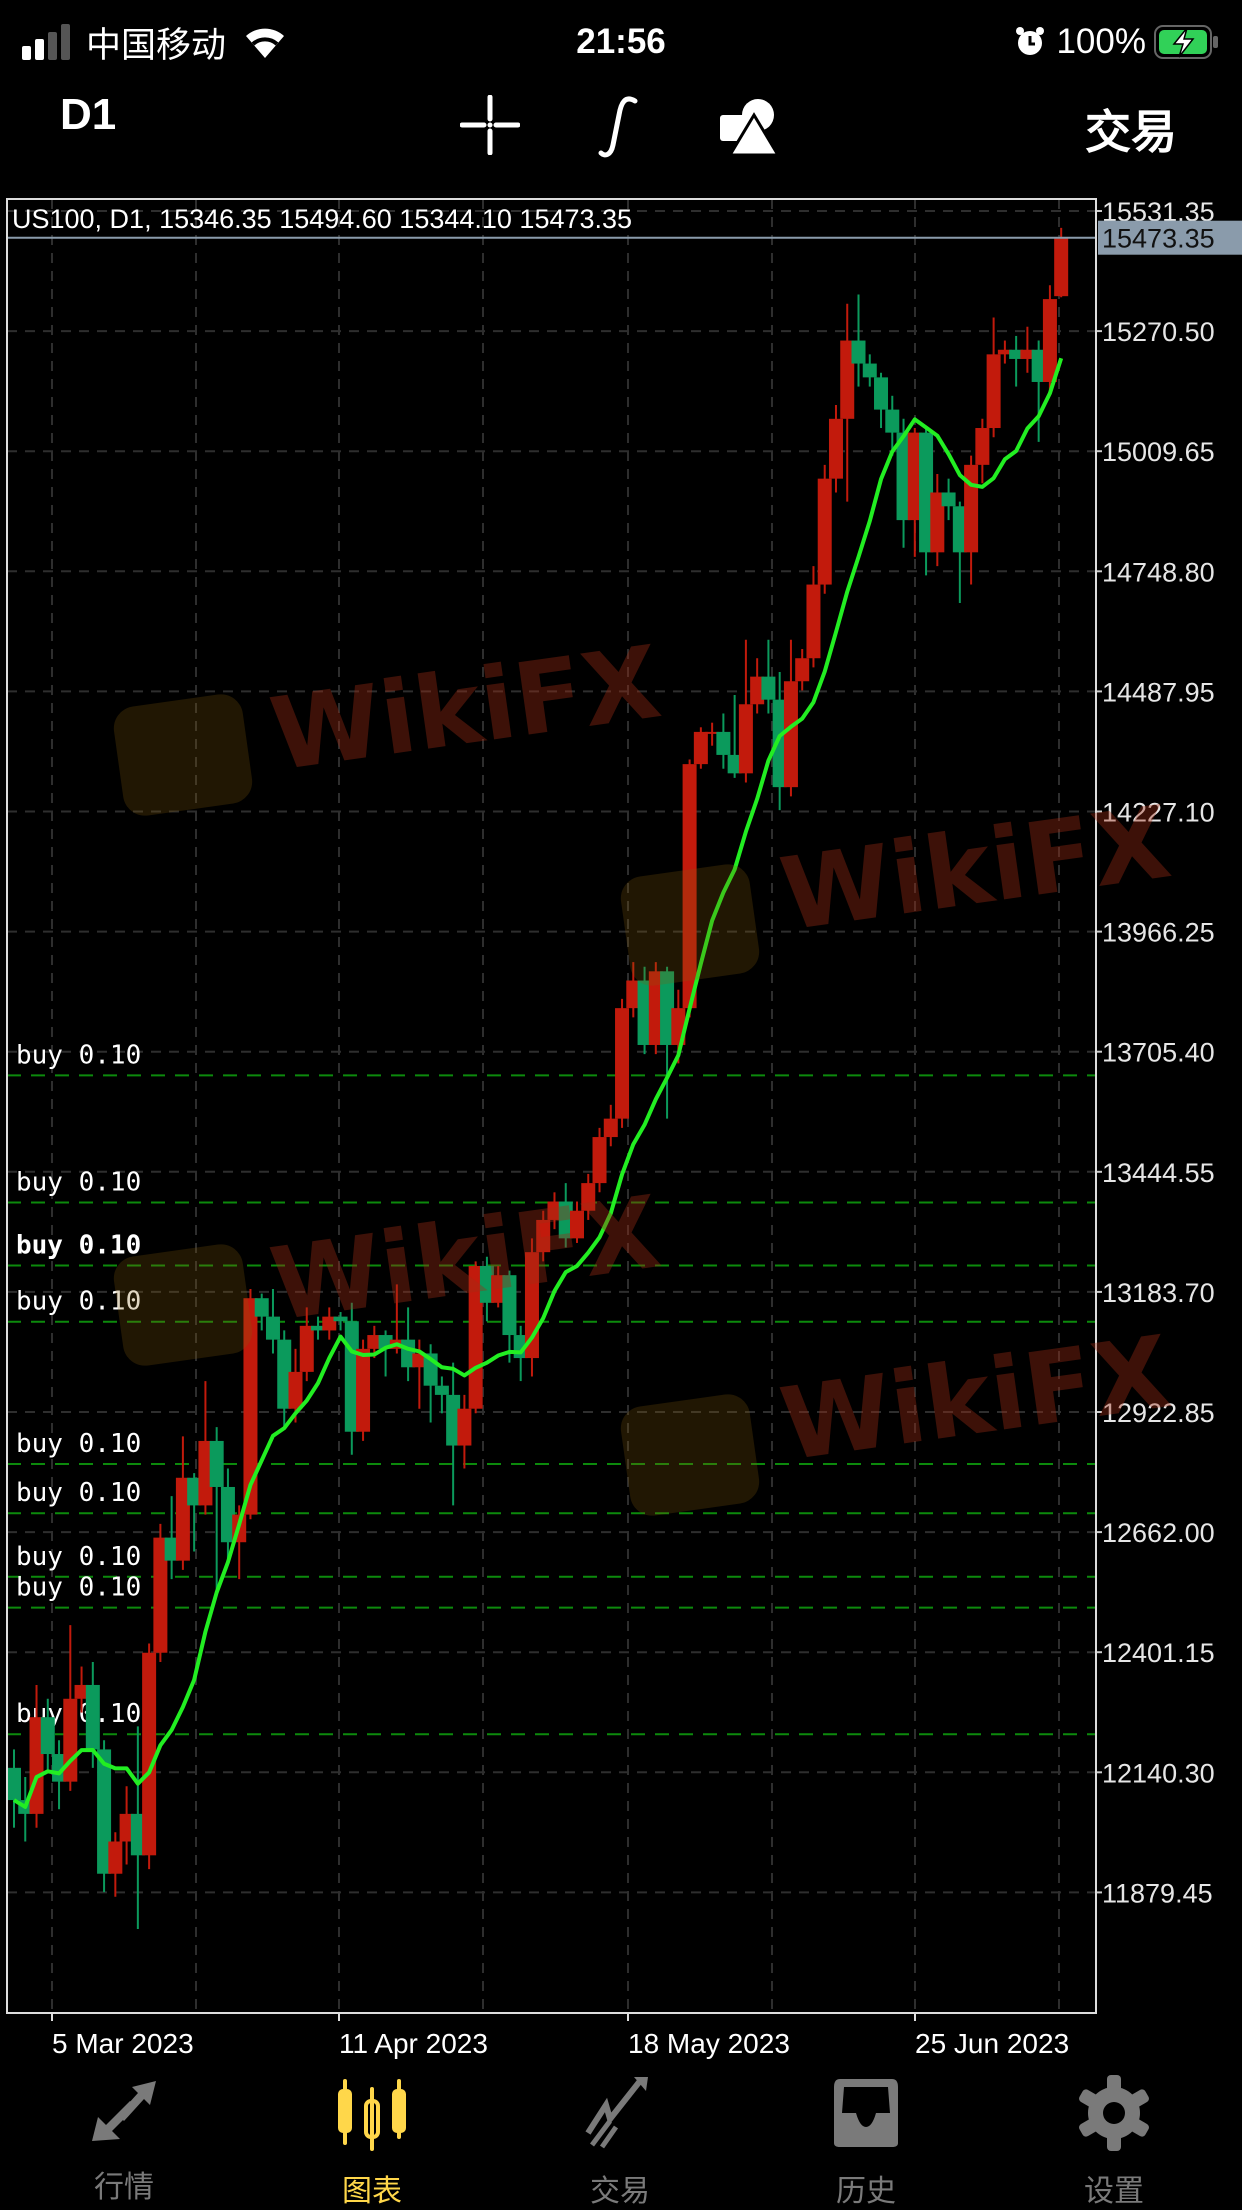  Describe the element at coordinates (1101, 41) in the screenshot. I see `battery-percent: 100%` at that location.